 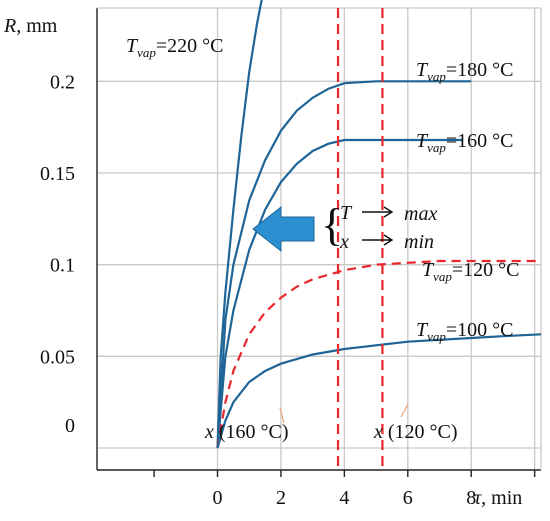 What do you see at coordinates (498, 498) in the screenshot?
I see `x-axis-label: τ, min` at bounding box center [498, 498].